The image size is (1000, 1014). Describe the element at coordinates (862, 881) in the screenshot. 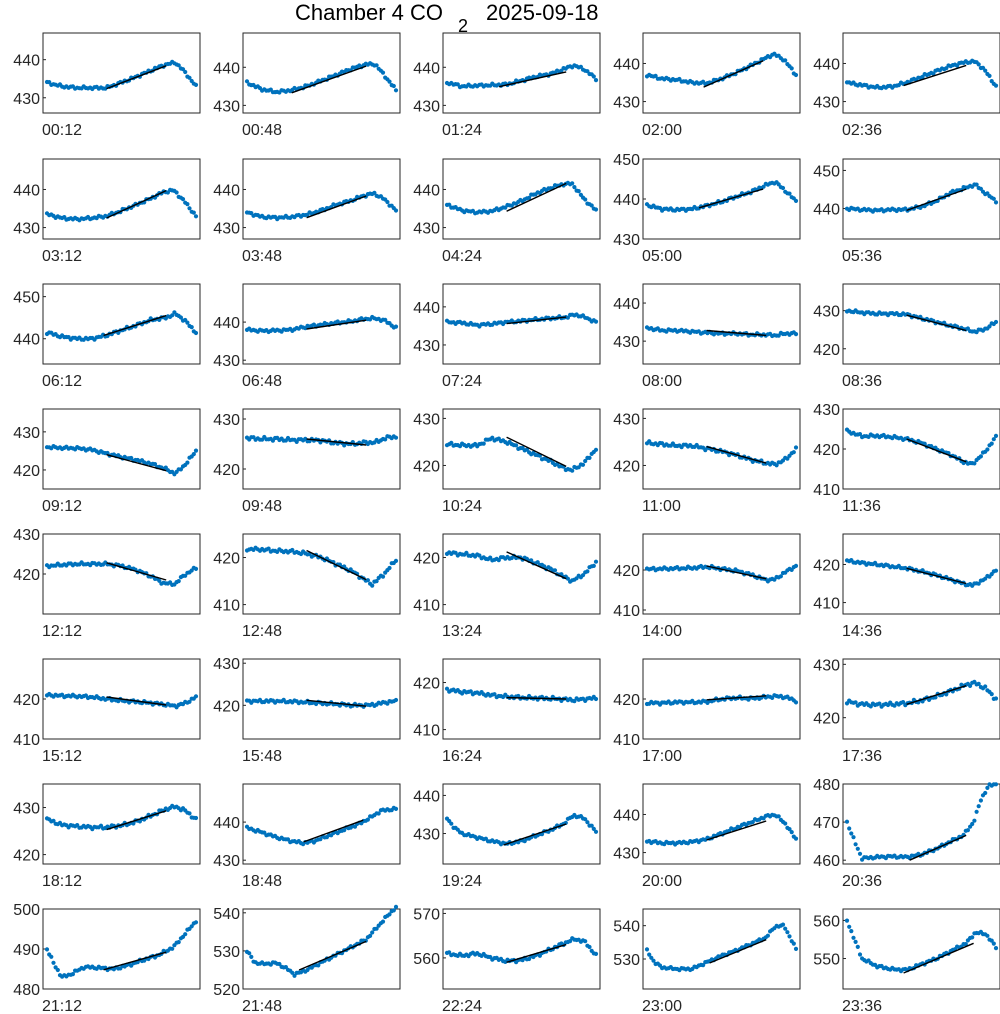

I see `panel-time-label: 20:36` at that location.